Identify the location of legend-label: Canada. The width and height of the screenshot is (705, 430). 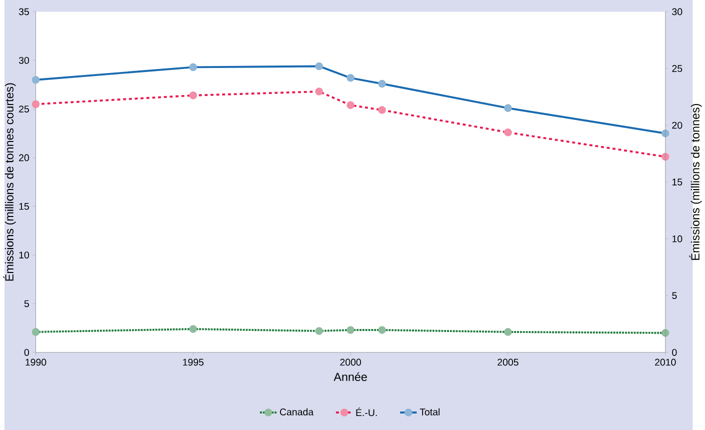
(297, 412).